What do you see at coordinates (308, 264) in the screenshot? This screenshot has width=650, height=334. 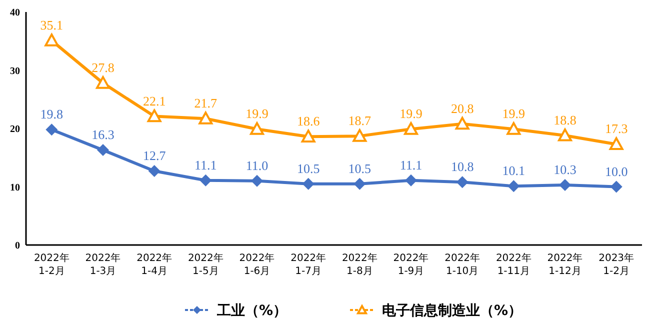 I see `x-tick-label: 2022年 1-7月` at bounding box center [308, 264].